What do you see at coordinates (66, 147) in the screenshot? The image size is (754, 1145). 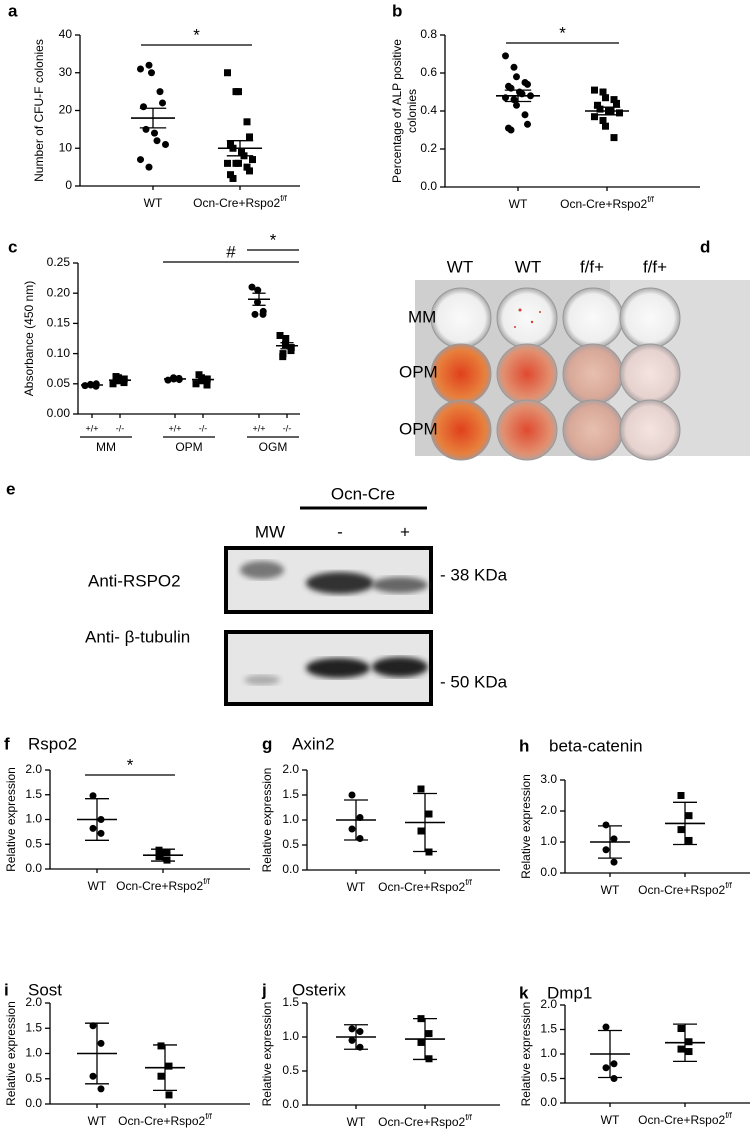 I see `y-tick-label: 10` at bounding box center [66, 147].